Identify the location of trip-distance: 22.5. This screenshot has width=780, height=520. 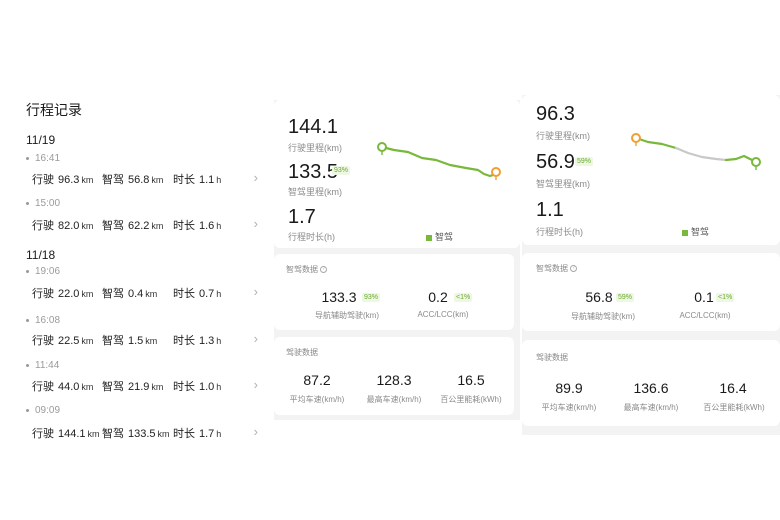
(69, 341).